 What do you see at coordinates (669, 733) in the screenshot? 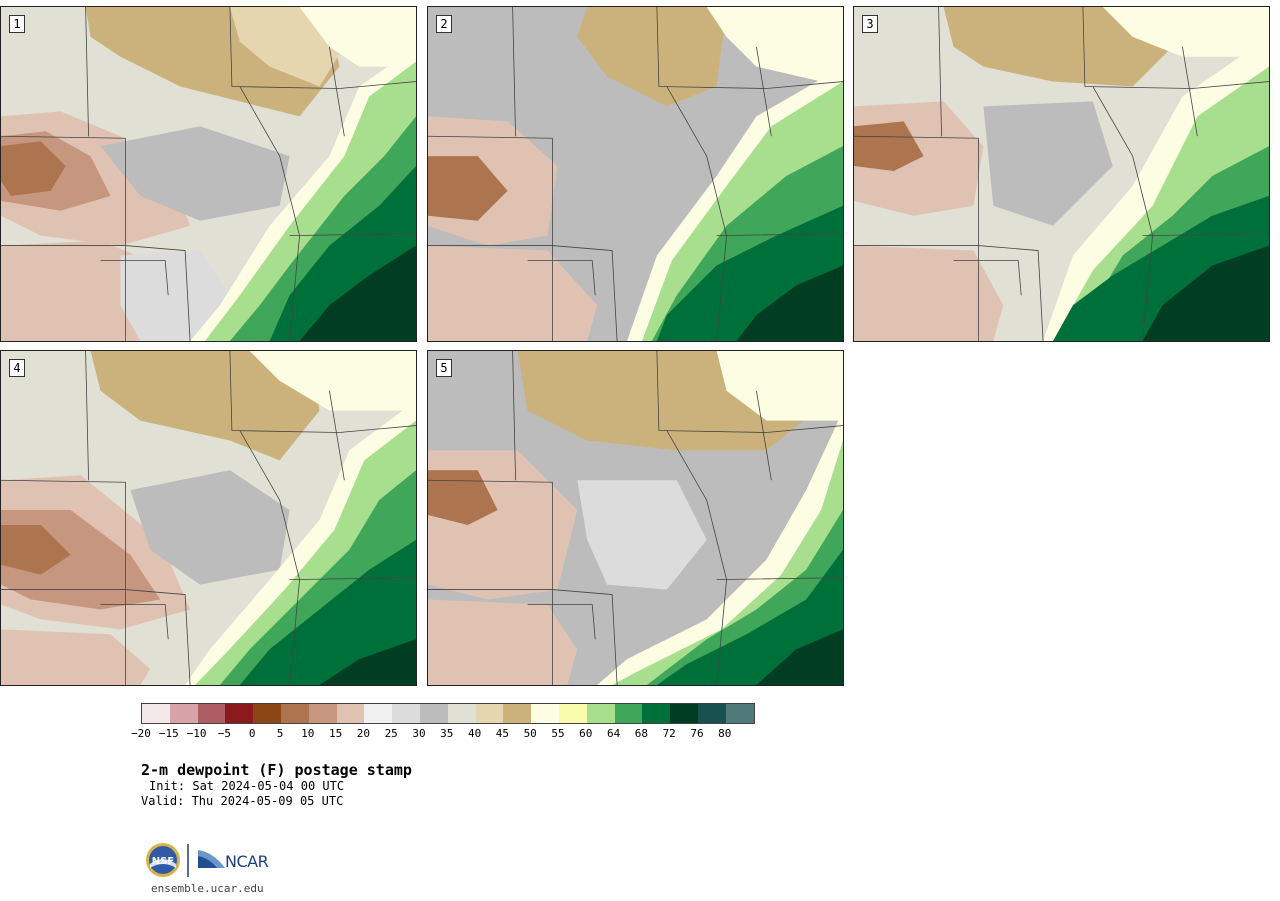
I see `colorbar-tick-label: 72` at bounding box center [669, 733].